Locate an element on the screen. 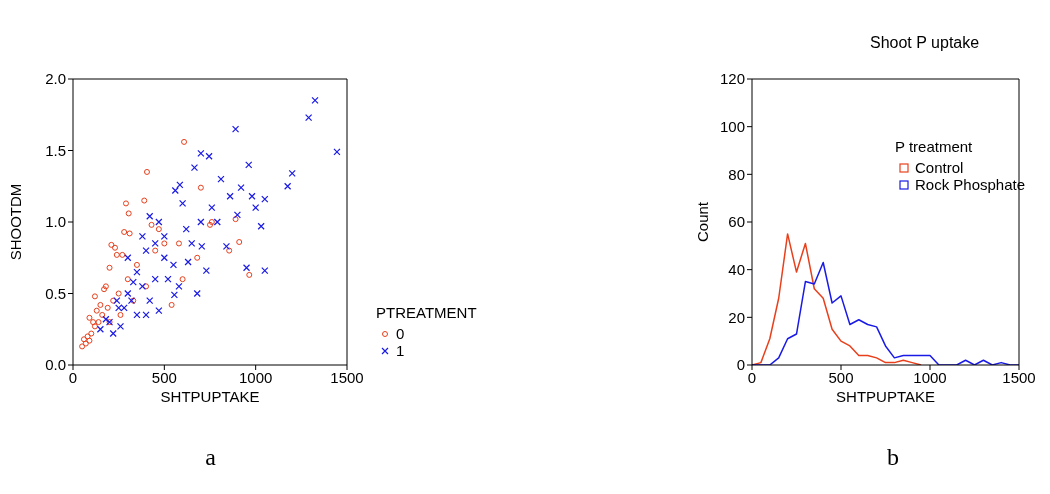 This screenshot has height=494, width=1050. legend-title: P treatment is located at coordinates (934, 146).